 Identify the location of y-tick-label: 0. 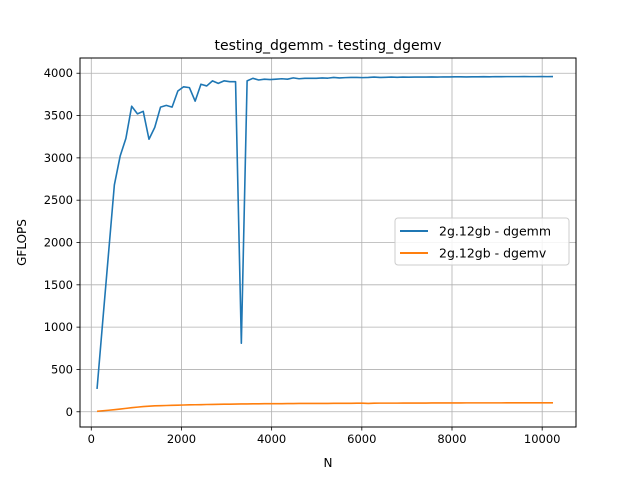
(69, 412).